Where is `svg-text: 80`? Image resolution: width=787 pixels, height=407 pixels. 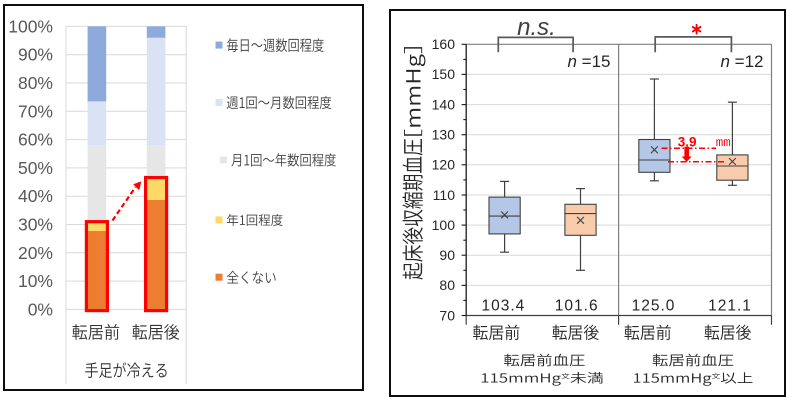
svg-text: 80 is located at coordinates (447, 285).